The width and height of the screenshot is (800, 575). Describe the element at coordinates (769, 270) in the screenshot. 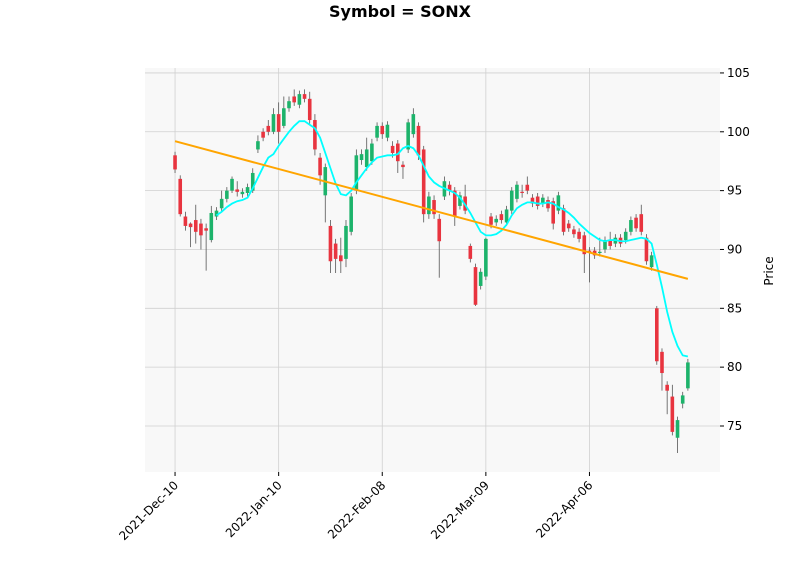

I see `y-axis-label: Price` at that location.